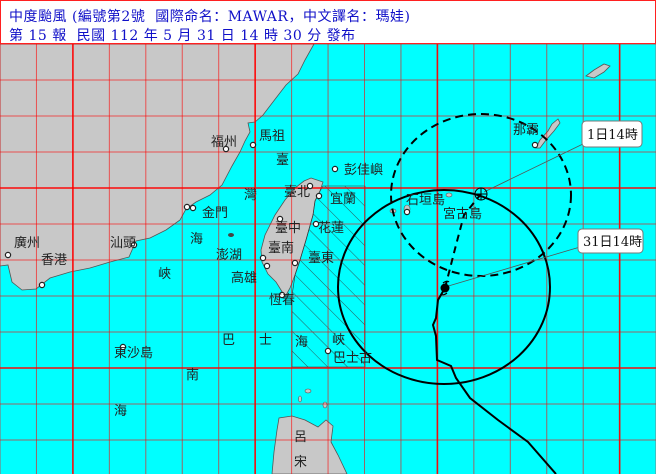  I want to click on label-fuzhou: 福州, so click(224, 142).